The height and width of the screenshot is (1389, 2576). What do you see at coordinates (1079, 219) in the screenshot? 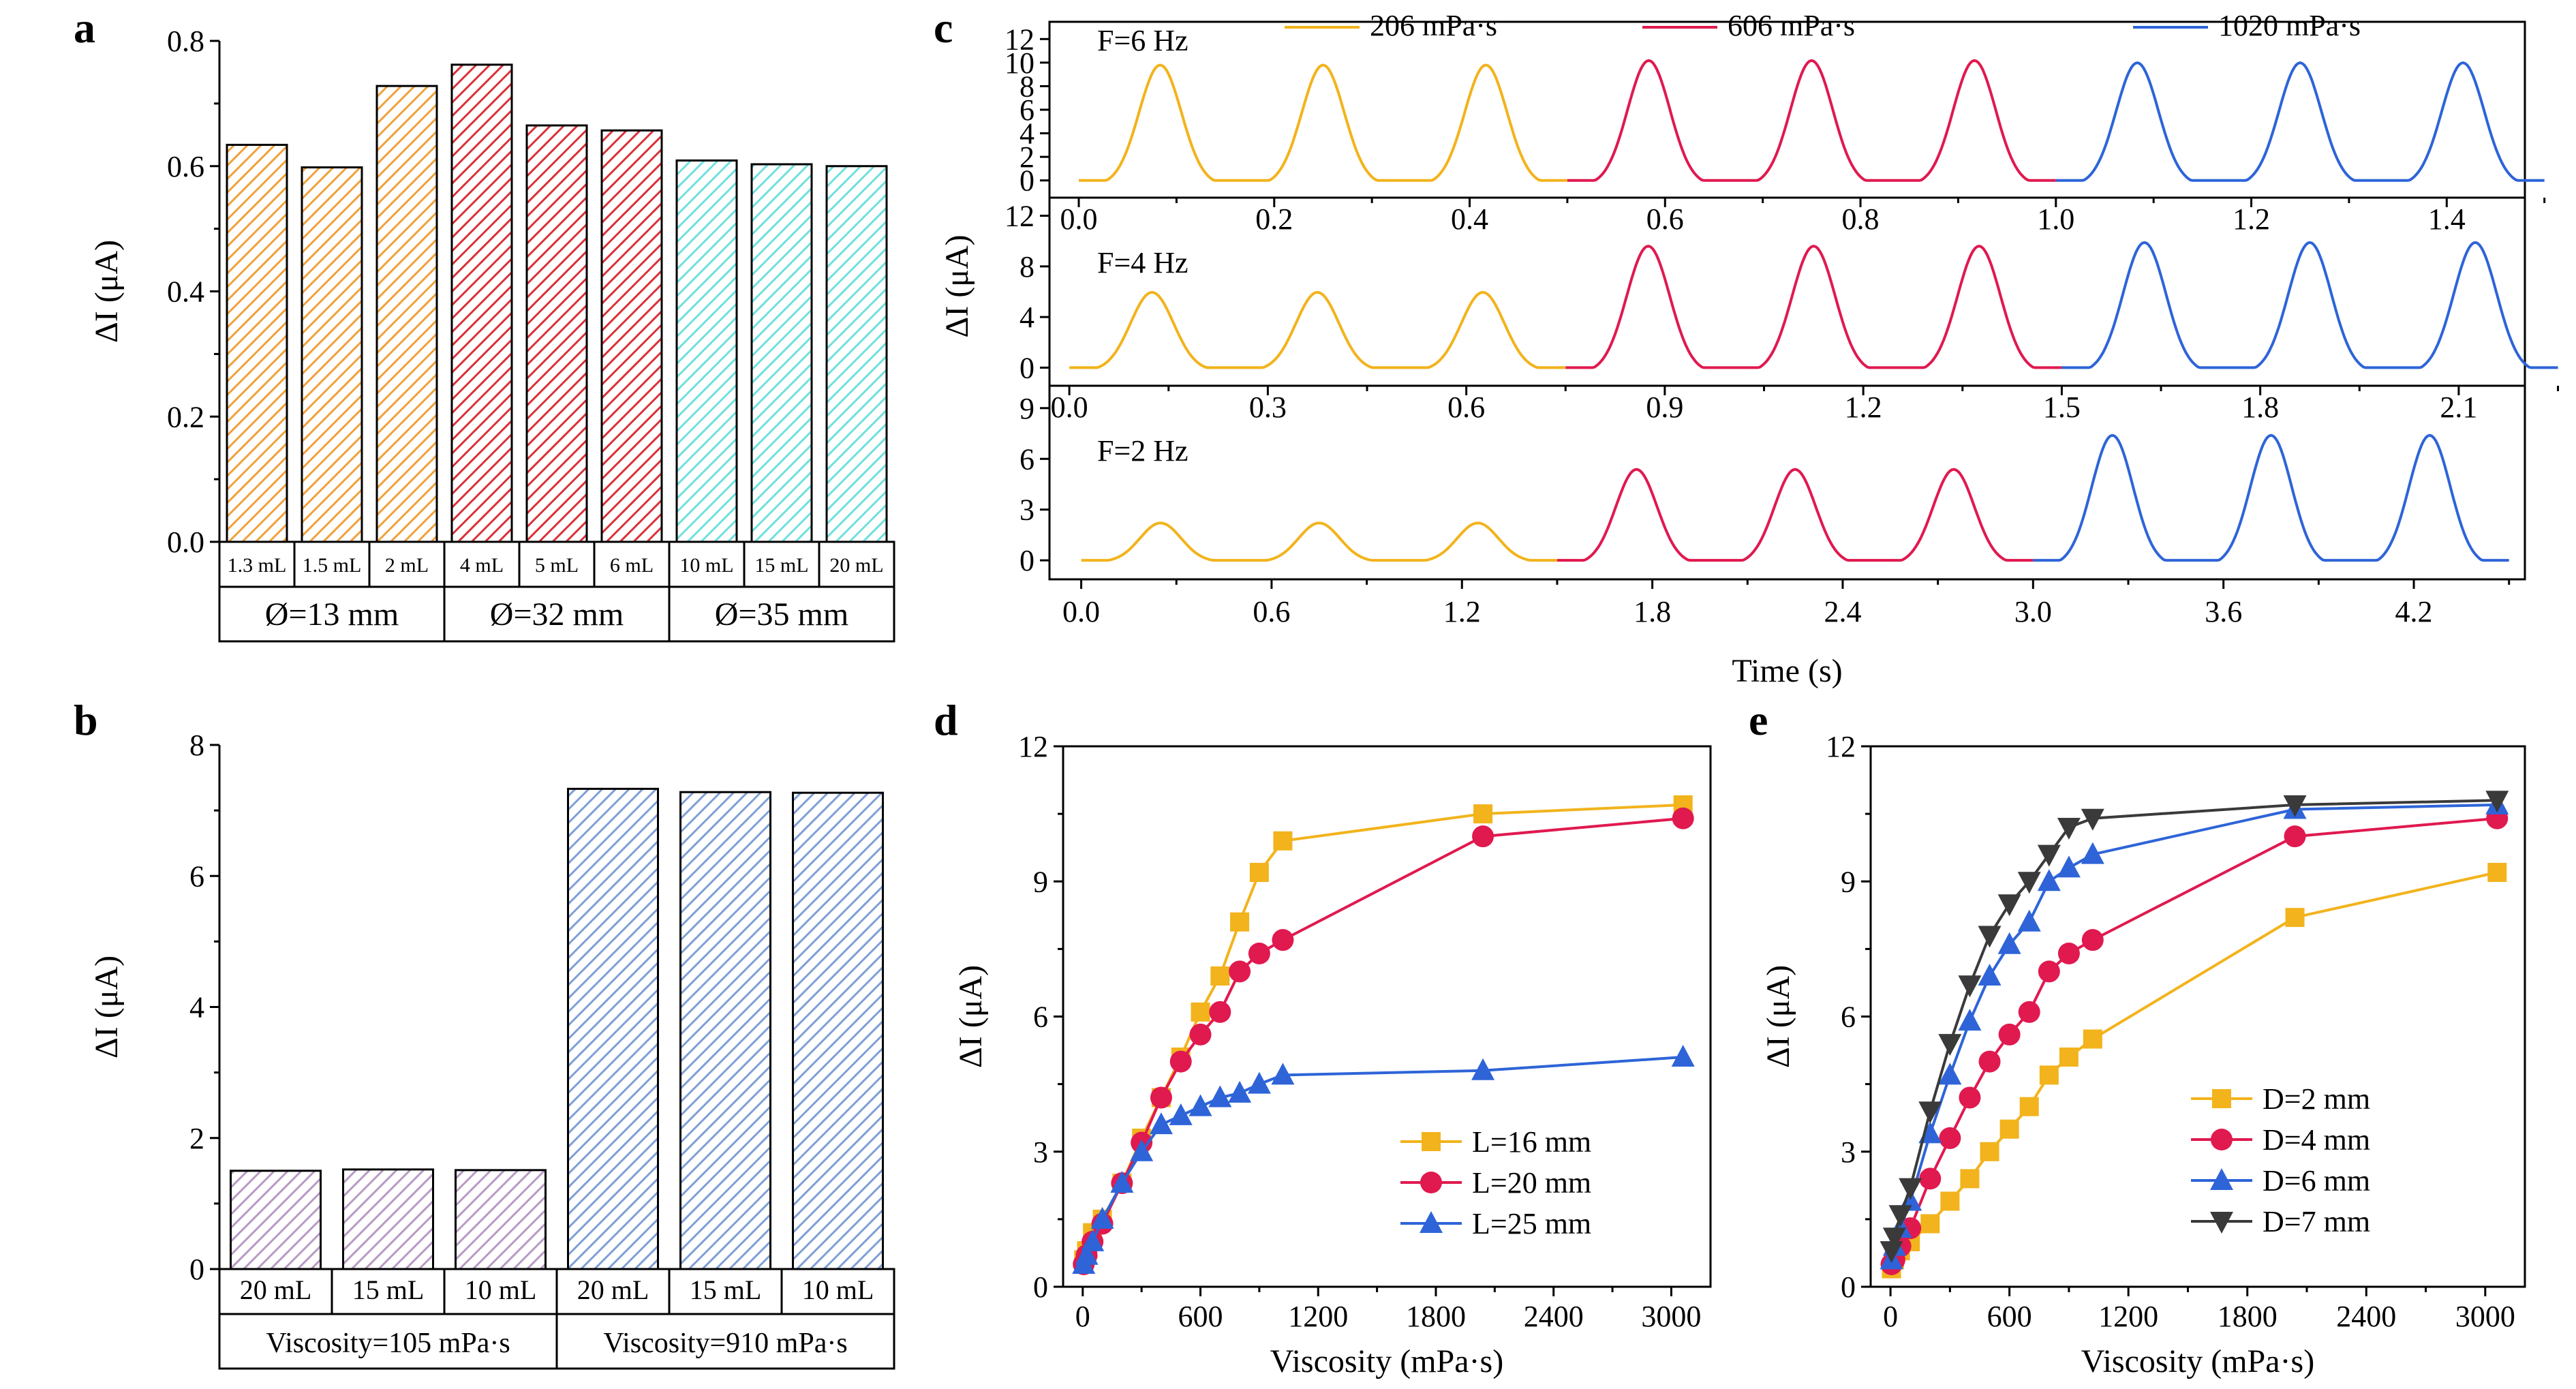
I see `x-tick-label: 0.0` at bounding box center [1079, 219].